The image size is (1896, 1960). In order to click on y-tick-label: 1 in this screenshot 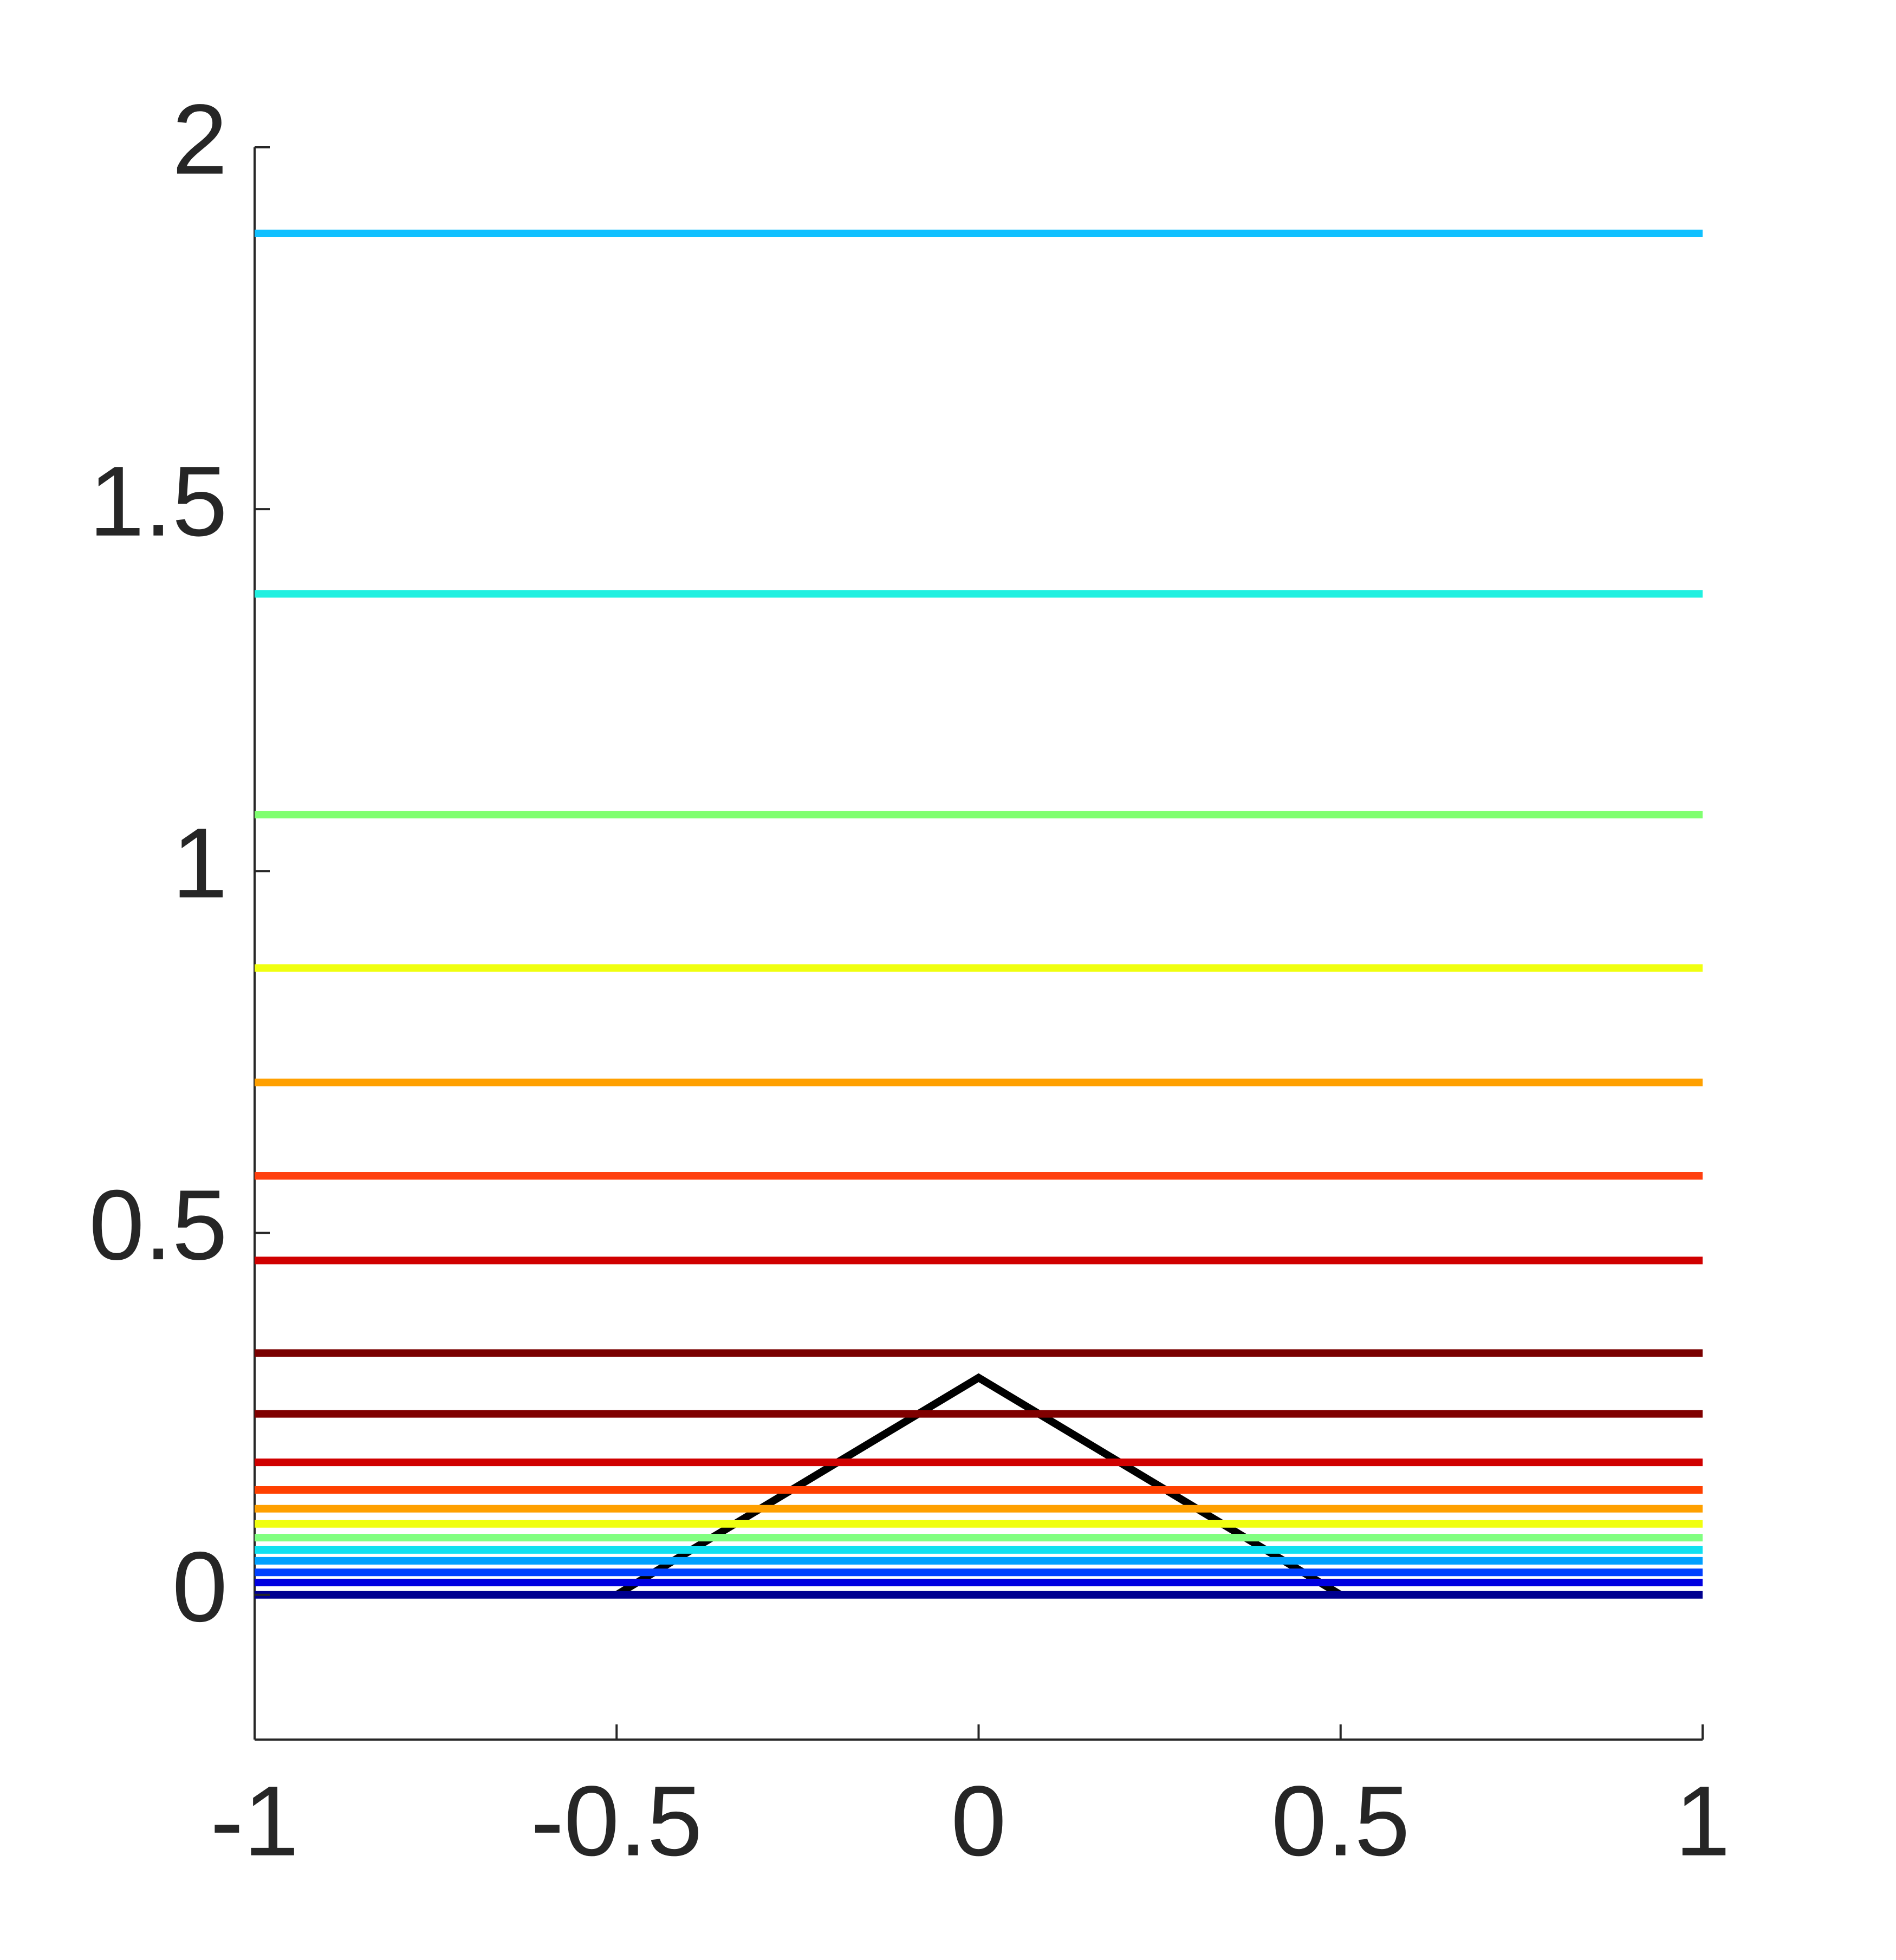, I will do `click(200, 863)`.